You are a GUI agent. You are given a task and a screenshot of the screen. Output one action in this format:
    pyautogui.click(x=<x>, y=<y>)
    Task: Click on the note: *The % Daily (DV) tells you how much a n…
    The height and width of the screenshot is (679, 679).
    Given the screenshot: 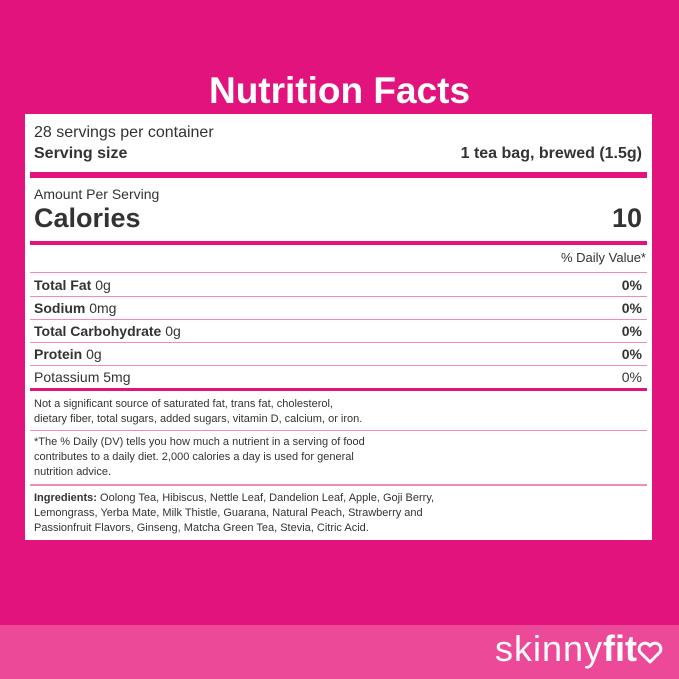 What is the action you would take?
    pyautogui.click(x=199, y=457)
    